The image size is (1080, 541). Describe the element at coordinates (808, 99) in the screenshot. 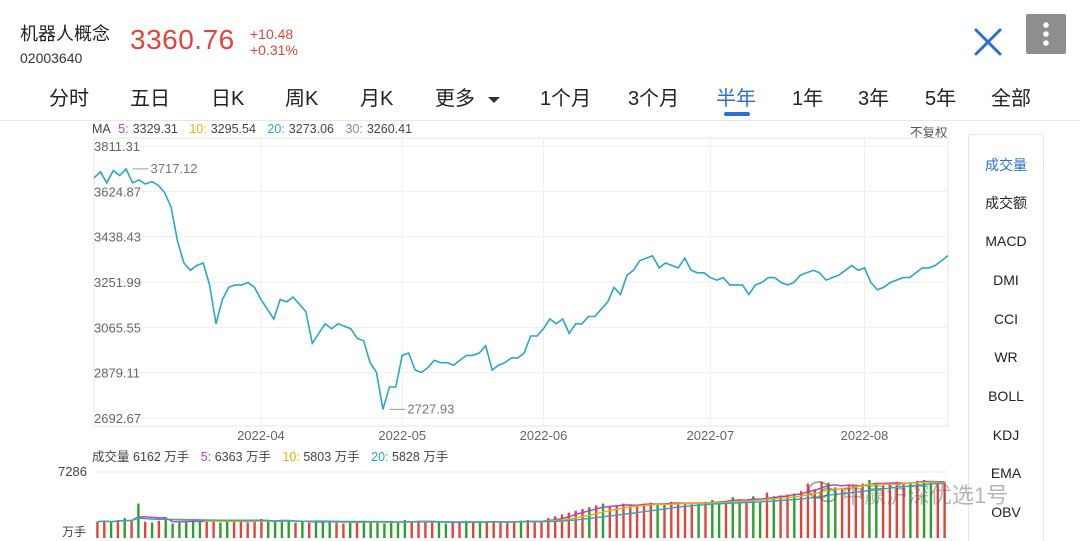

I see `tab-1-year: 1年` at that location.